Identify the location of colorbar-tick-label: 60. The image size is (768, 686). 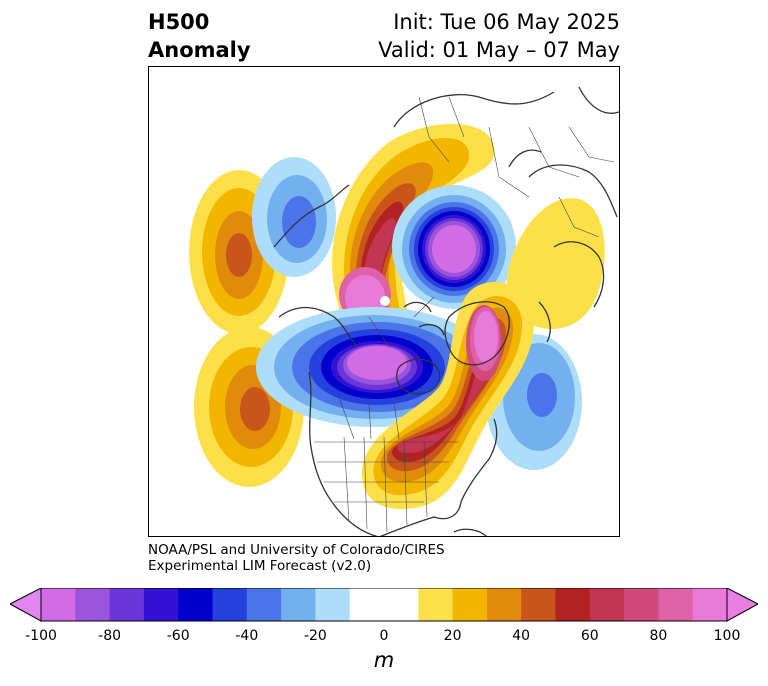
(589, 636).